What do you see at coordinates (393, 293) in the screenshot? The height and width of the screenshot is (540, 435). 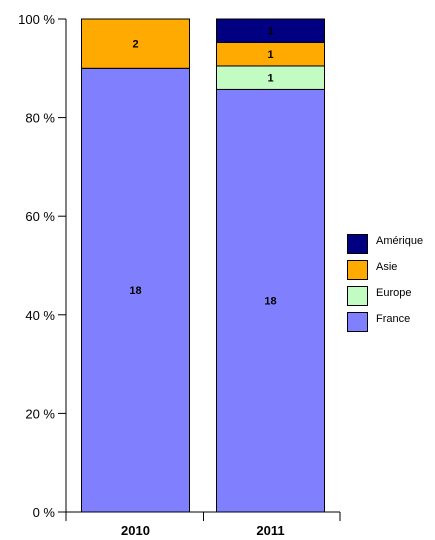 I see `legend-label: Europe` at bounding box center [393, 293].